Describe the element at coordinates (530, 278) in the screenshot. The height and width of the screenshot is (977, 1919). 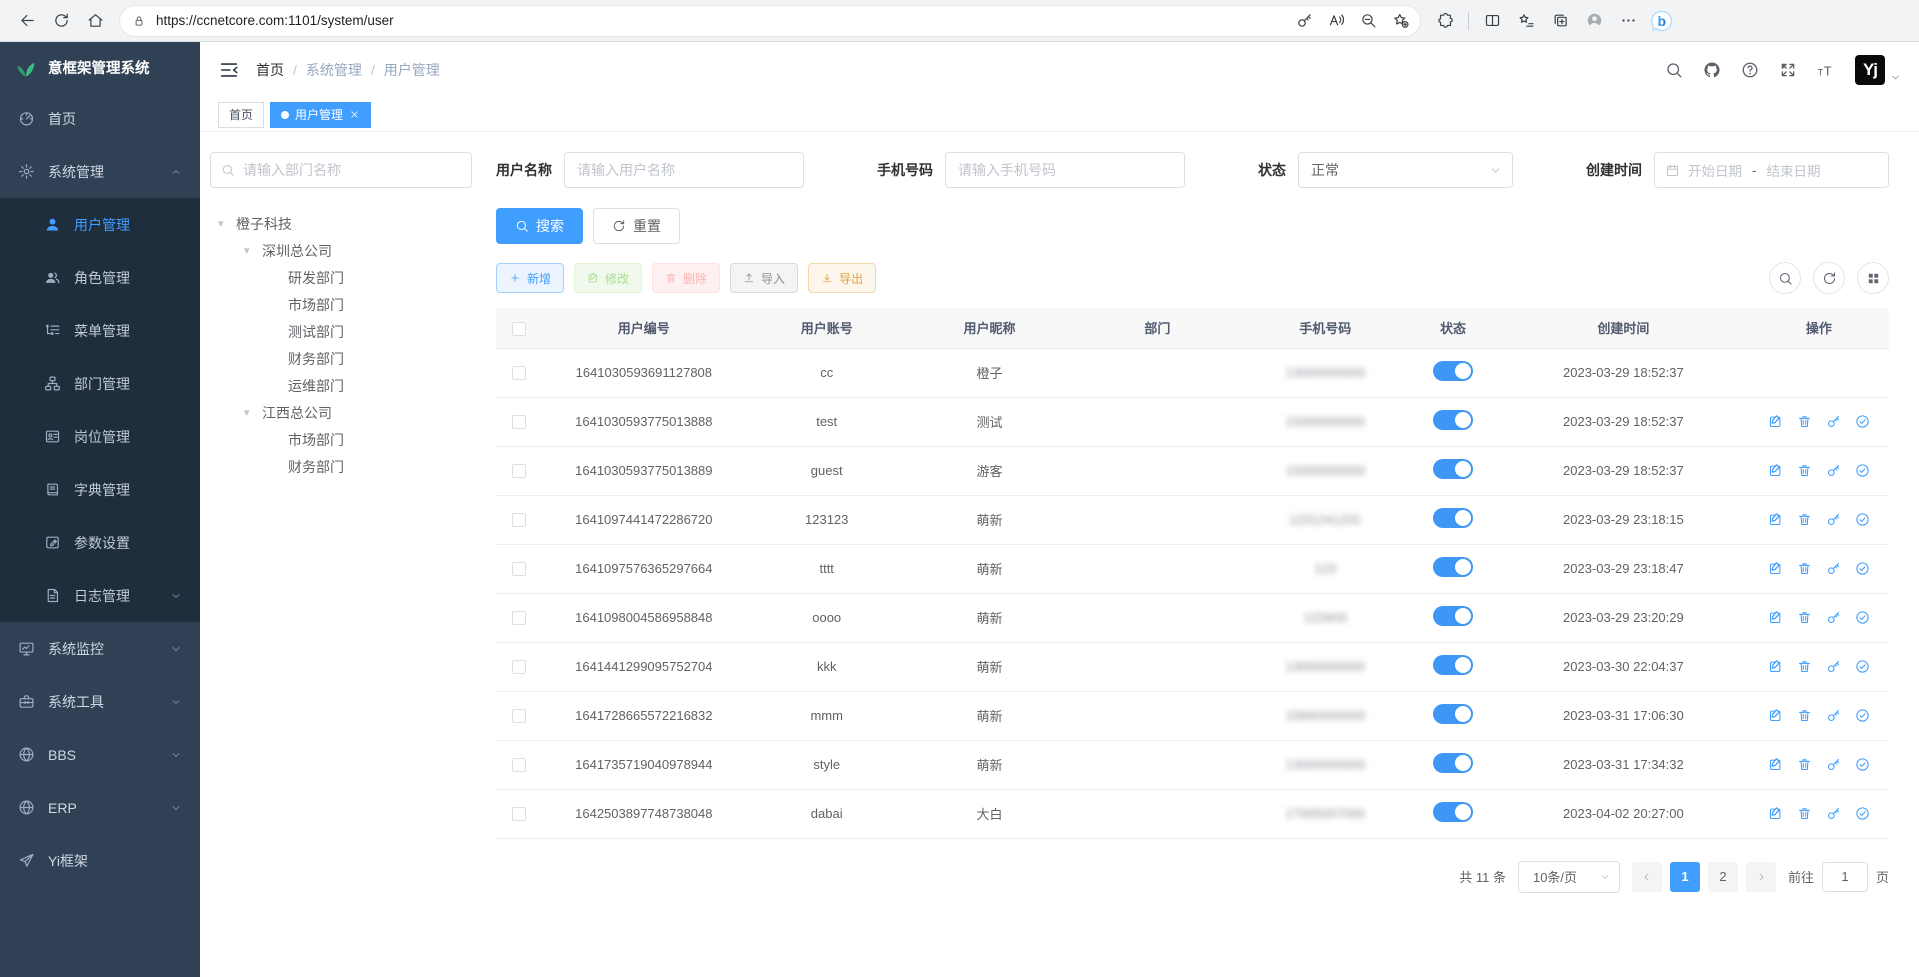
I see `add-button: 新增` at that location.